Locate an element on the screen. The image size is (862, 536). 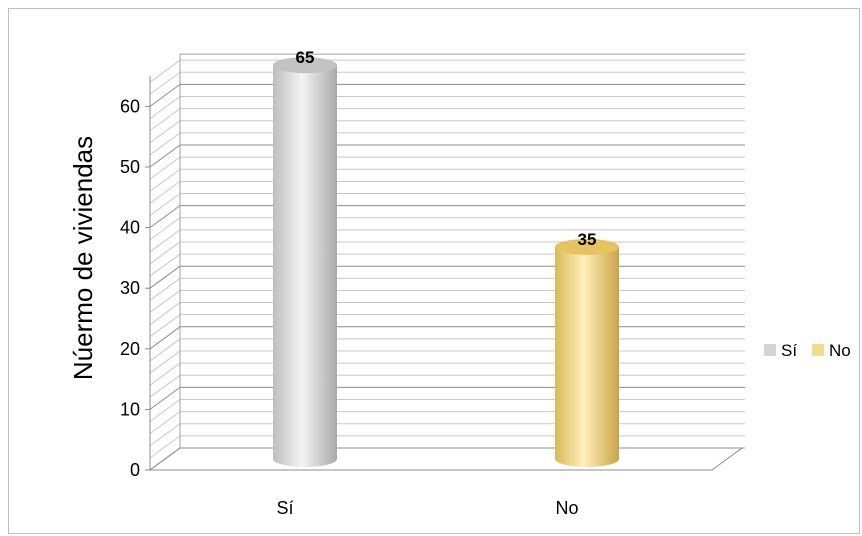
y-tick-label: 30 is located at coordinates (130, 288).